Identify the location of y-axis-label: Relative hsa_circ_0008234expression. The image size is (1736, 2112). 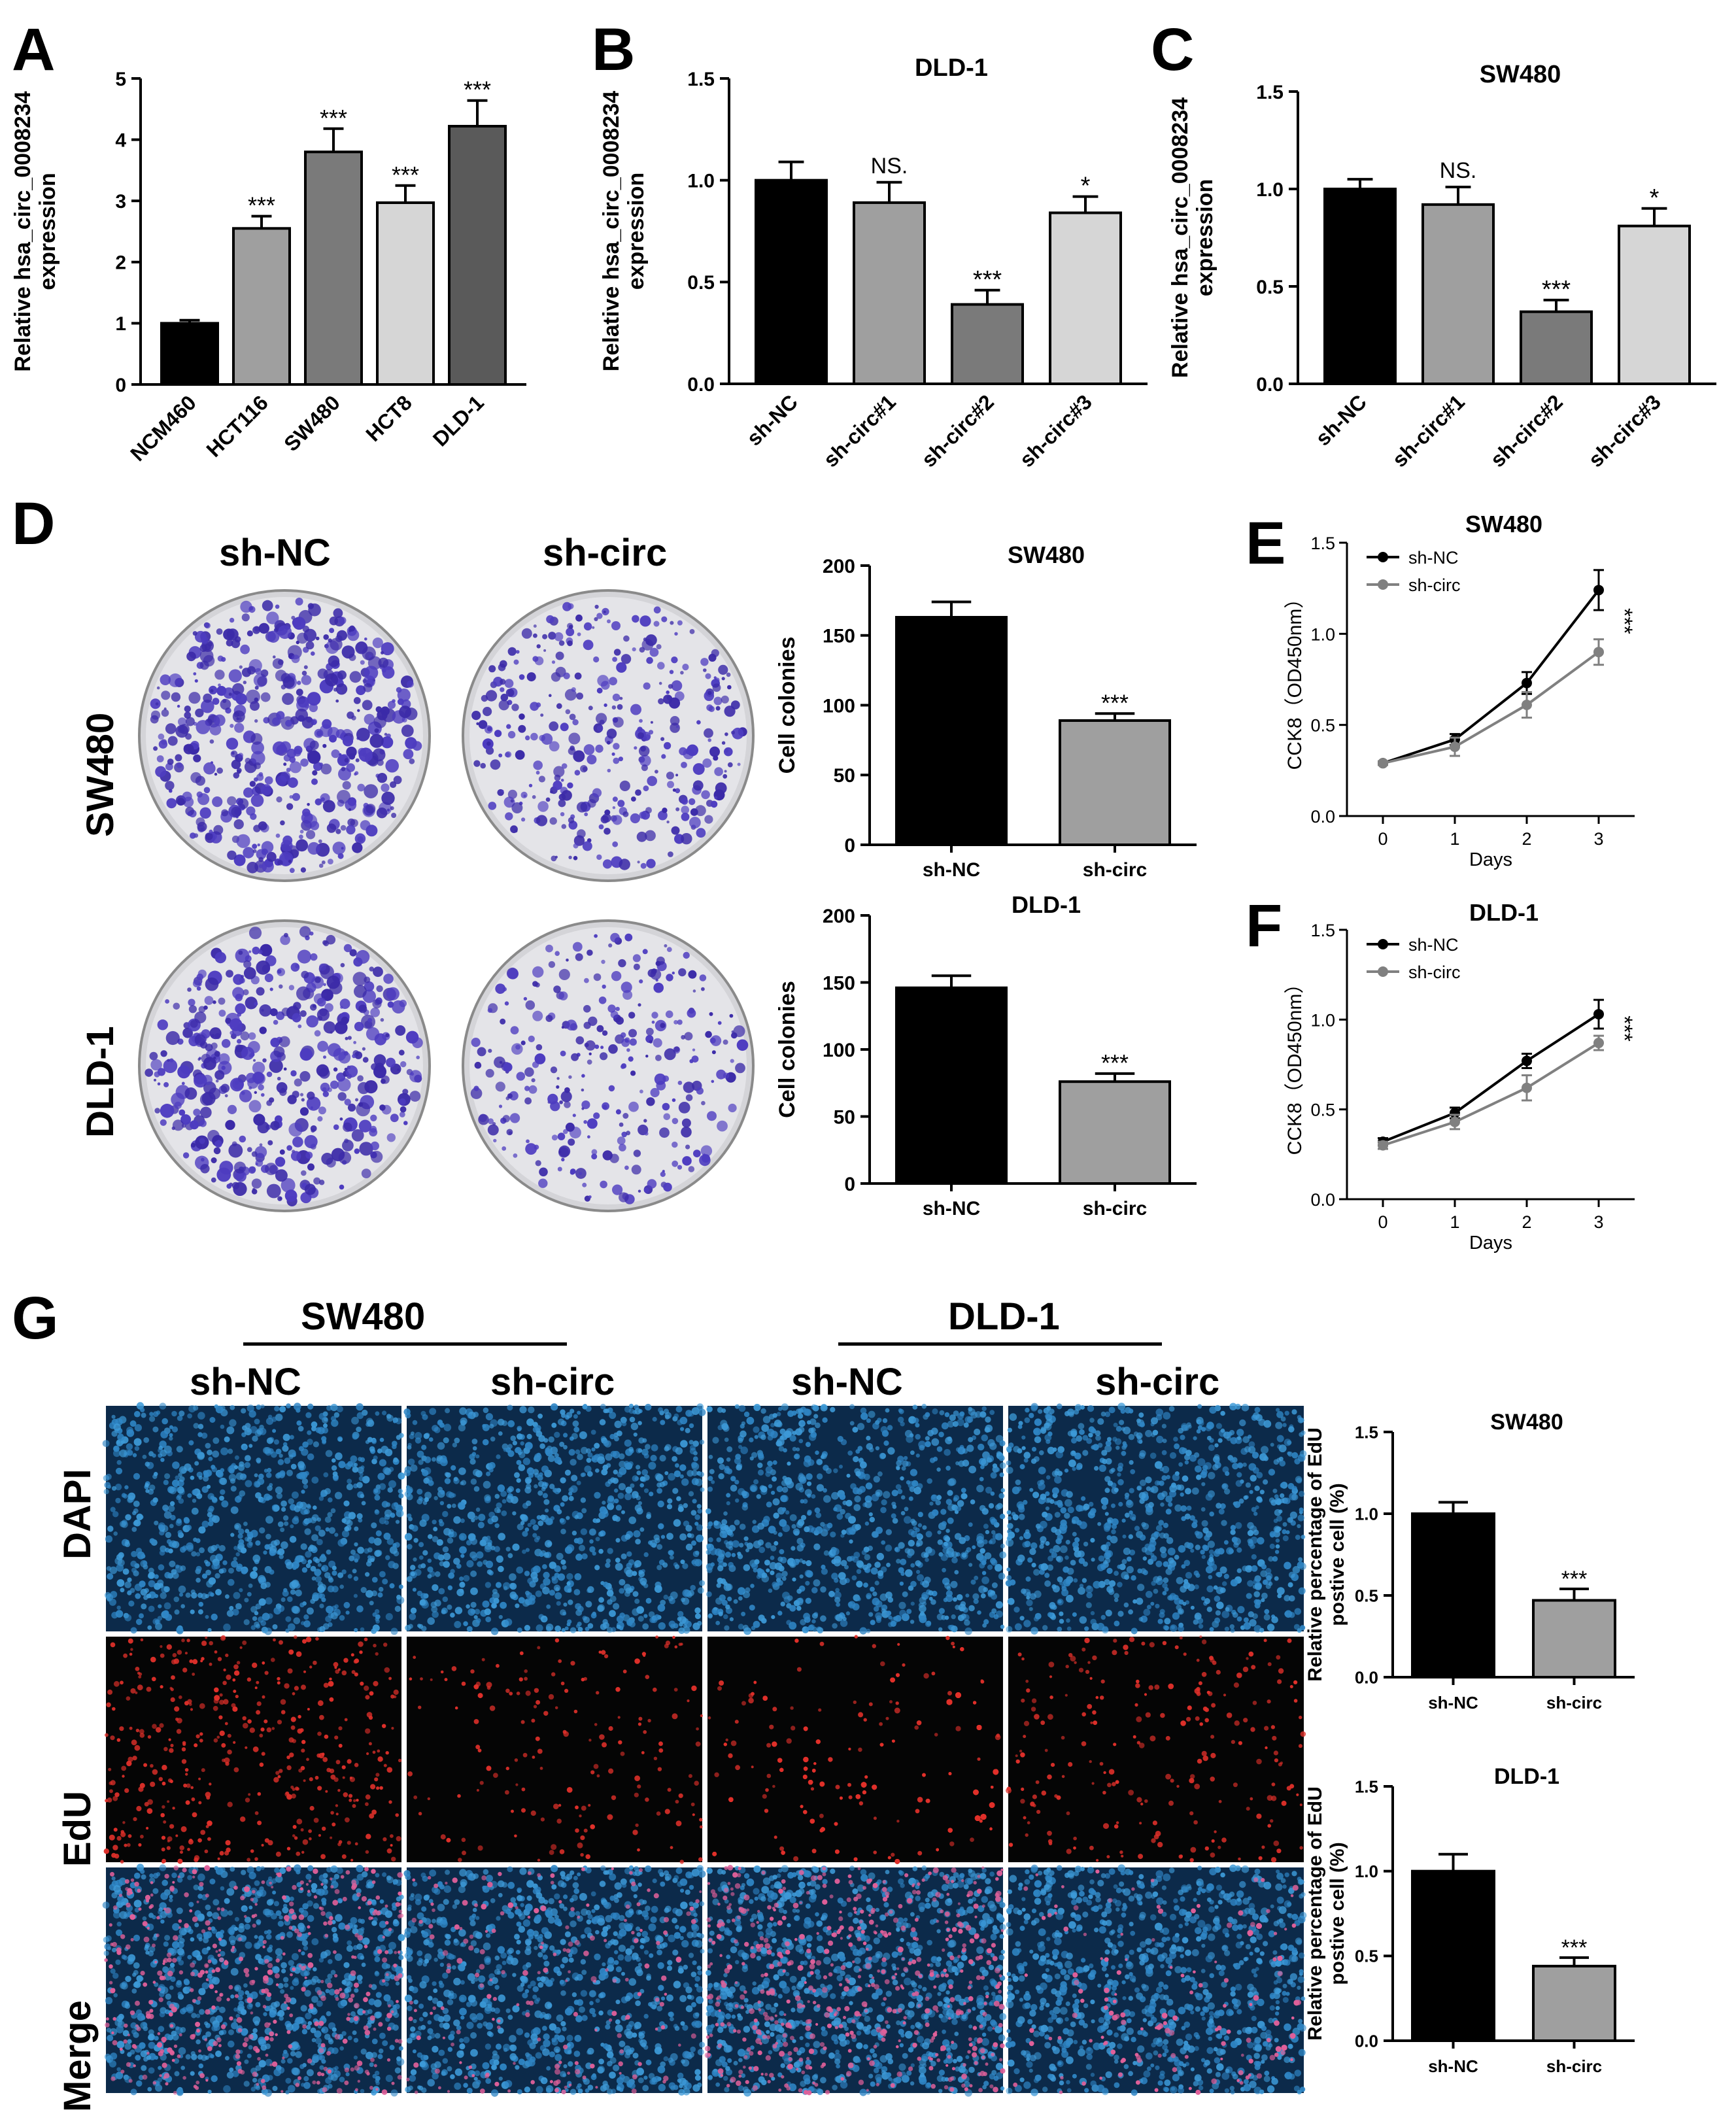
(1192, 237).